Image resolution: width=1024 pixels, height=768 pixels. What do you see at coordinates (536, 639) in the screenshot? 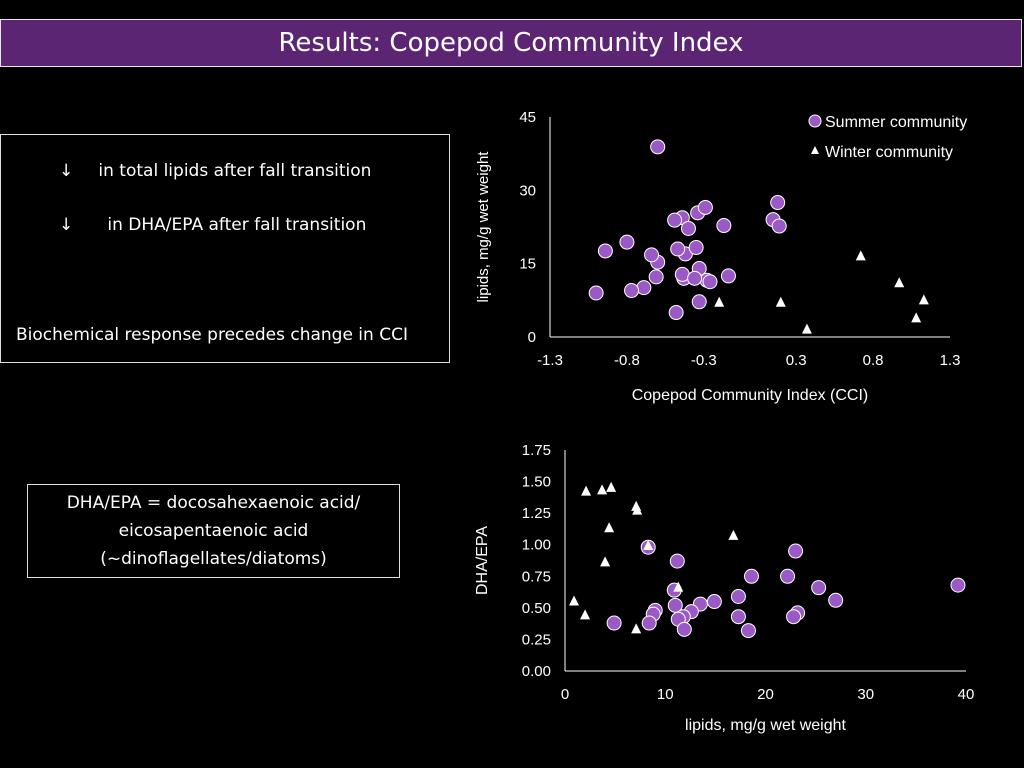
I see `y-tick-label: 0.25` at bounding box center [536, 639].